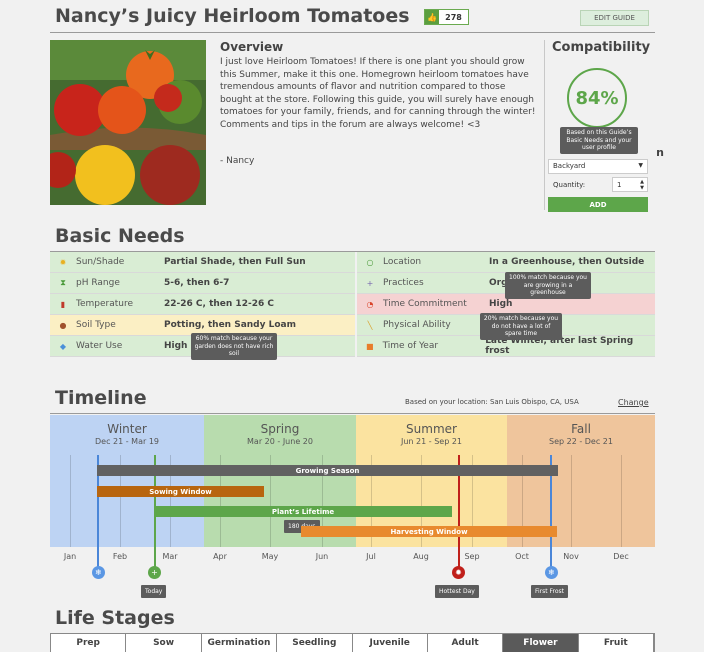 This screenshot has width=704, height=652. What do you see at coordinates (459, 511) in the screenshot?
I see `hottest-day-line` at bounding box center [459, 511].